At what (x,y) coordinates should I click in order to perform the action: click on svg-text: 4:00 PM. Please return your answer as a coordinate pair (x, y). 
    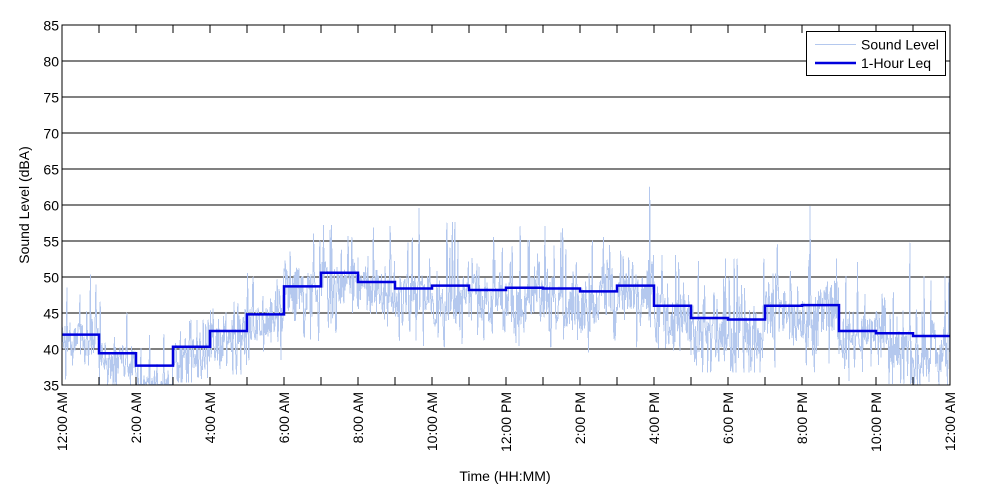
    Looking at the image, I should click on (654, 418).